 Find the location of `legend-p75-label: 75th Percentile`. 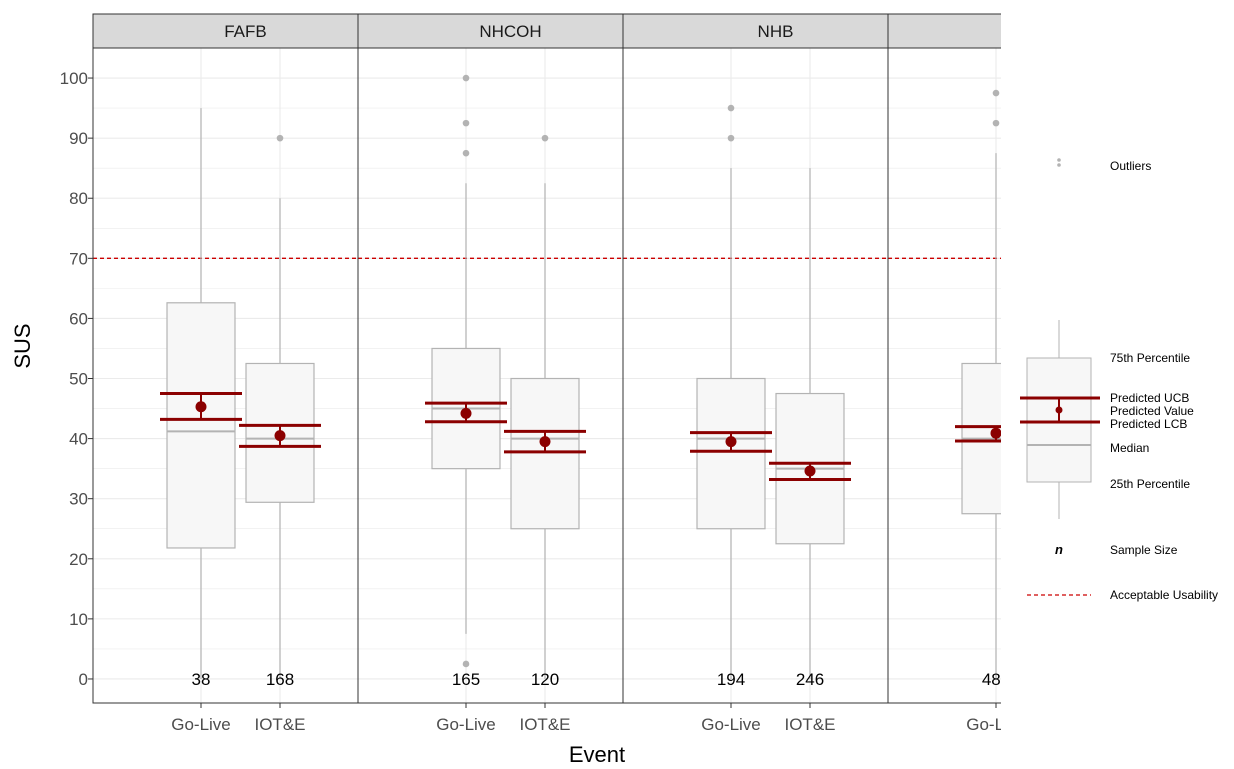

legend-p75-label: 75th Percentile is located at coordinates (1150, 358).